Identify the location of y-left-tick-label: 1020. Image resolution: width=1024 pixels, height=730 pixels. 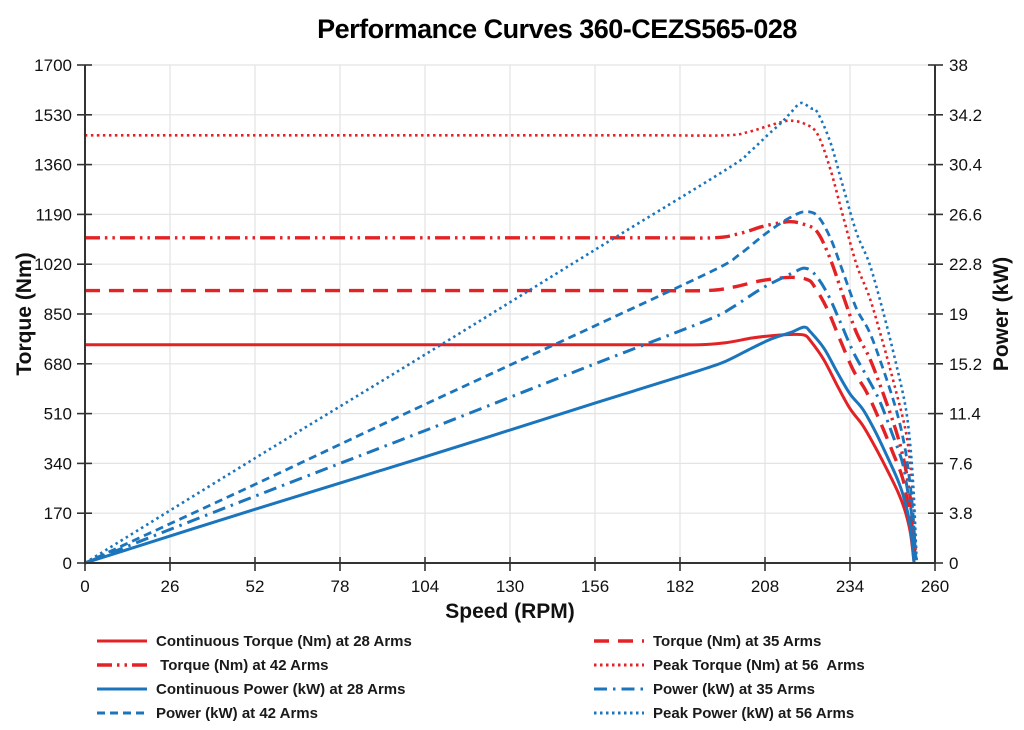
(53, 264).